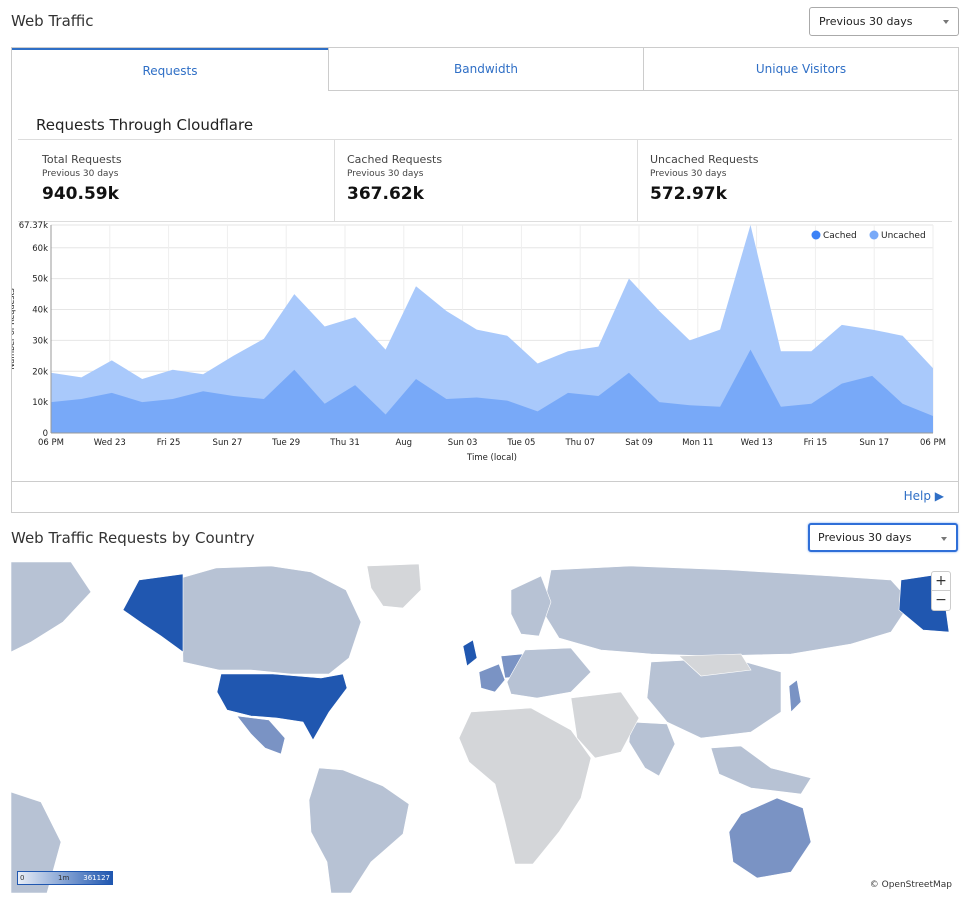  Describe the element at coordinates (33, 226) in the screenshot. I see `y-tick-label: 67.37k` at that location.